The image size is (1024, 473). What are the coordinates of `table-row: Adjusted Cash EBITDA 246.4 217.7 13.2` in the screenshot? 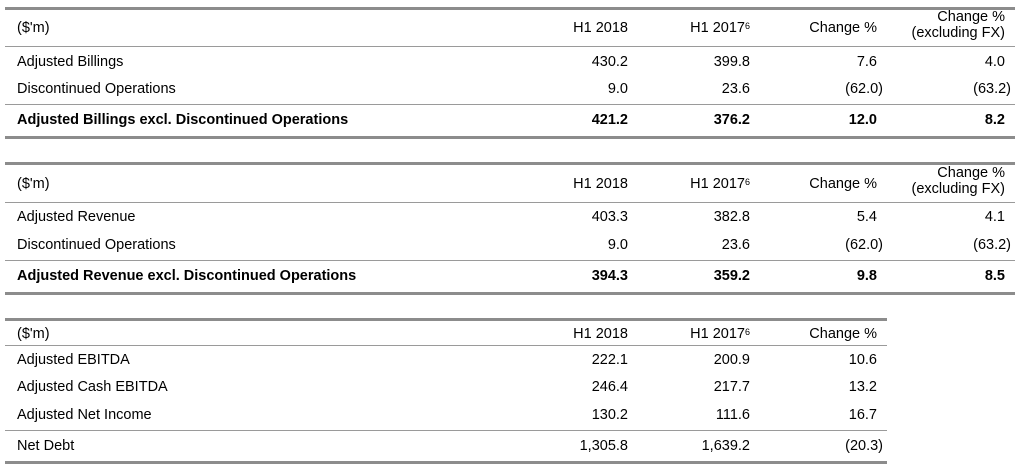 It's located at (446, 387).